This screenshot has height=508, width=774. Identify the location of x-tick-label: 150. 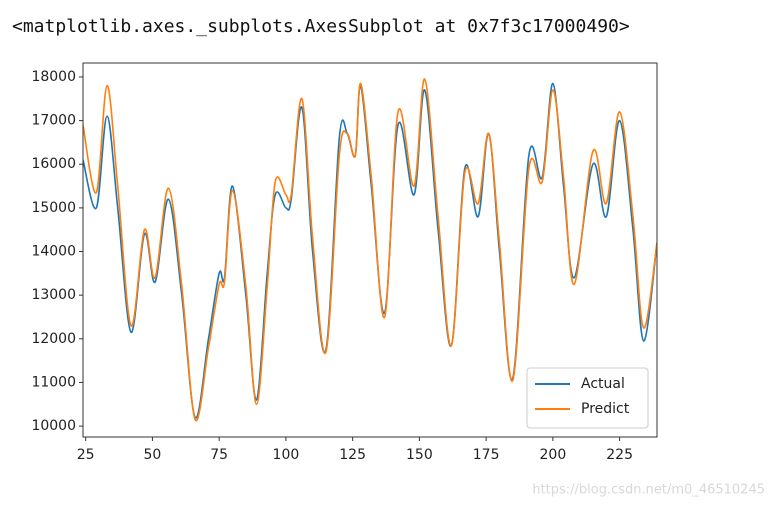
(419, 455).